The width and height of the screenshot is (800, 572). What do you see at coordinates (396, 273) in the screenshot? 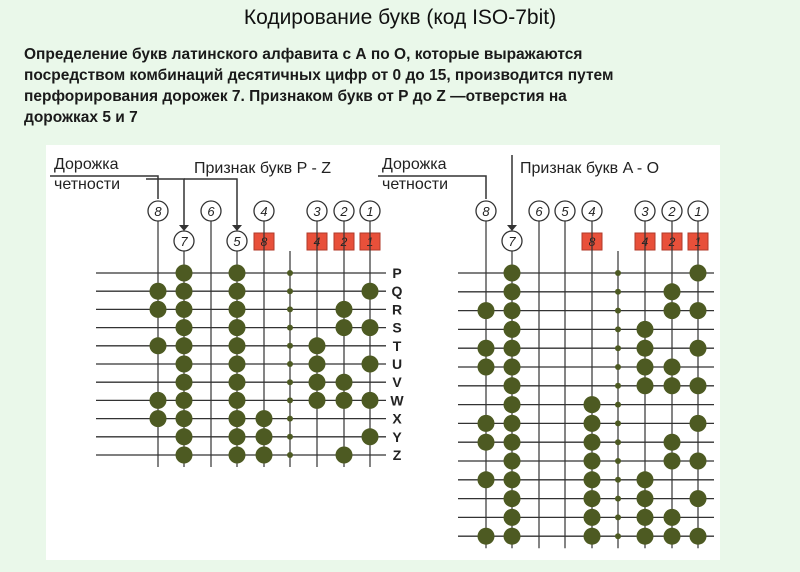
I see `letter-label: P` at bounding box center [396, 273].